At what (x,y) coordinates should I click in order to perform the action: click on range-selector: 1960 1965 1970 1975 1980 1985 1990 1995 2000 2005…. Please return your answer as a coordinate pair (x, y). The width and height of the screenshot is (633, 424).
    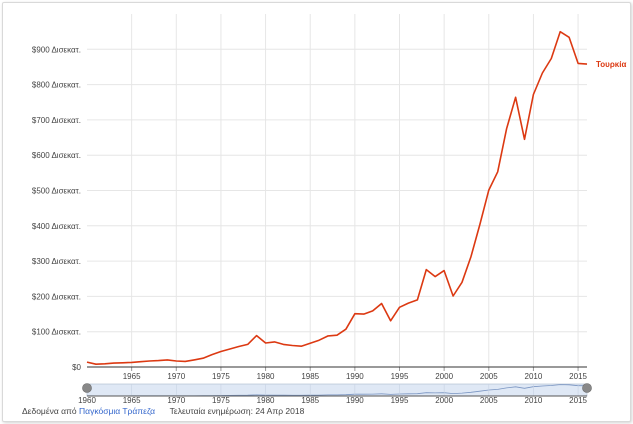
    Looking at the image, I should click on (335, 394).